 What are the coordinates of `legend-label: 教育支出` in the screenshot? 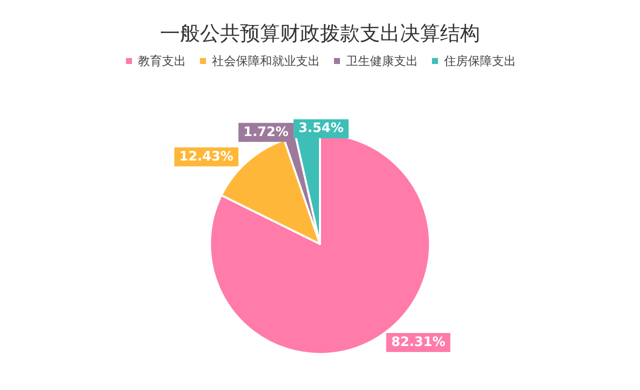 It's located at (162, 61).